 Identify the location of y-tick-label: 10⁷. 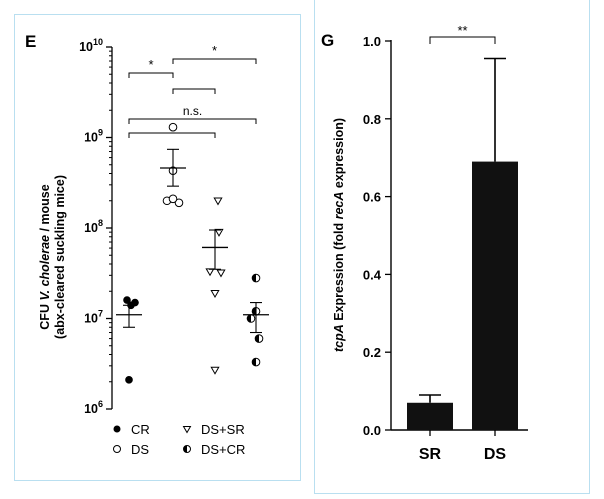
(93, 317).